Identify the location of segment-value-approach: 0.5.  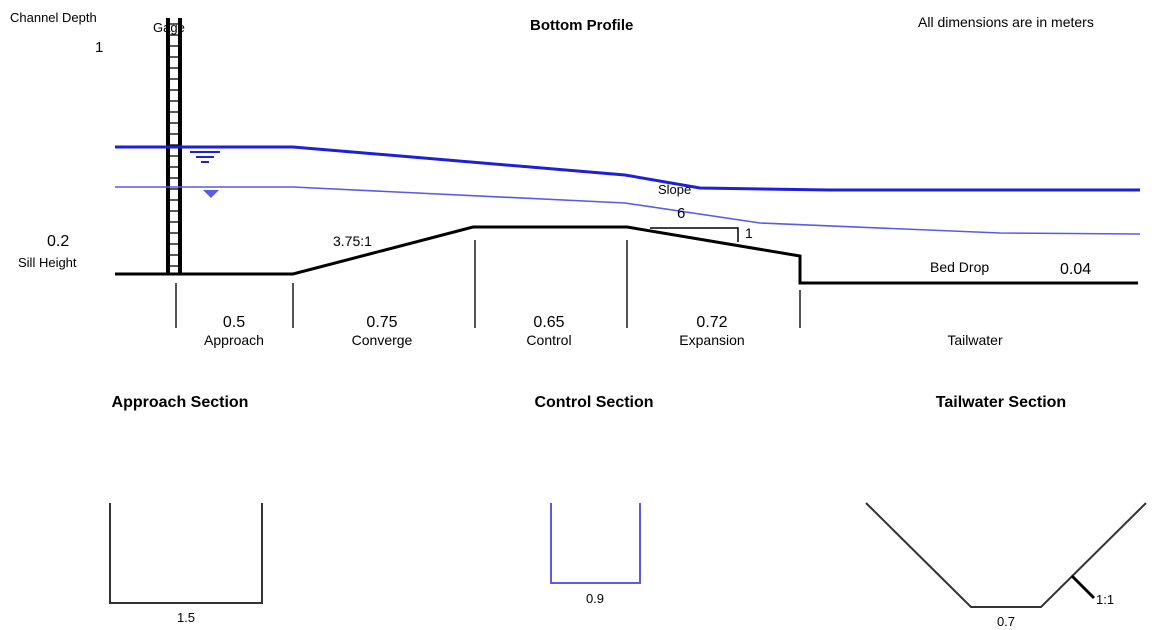
(234, 322).